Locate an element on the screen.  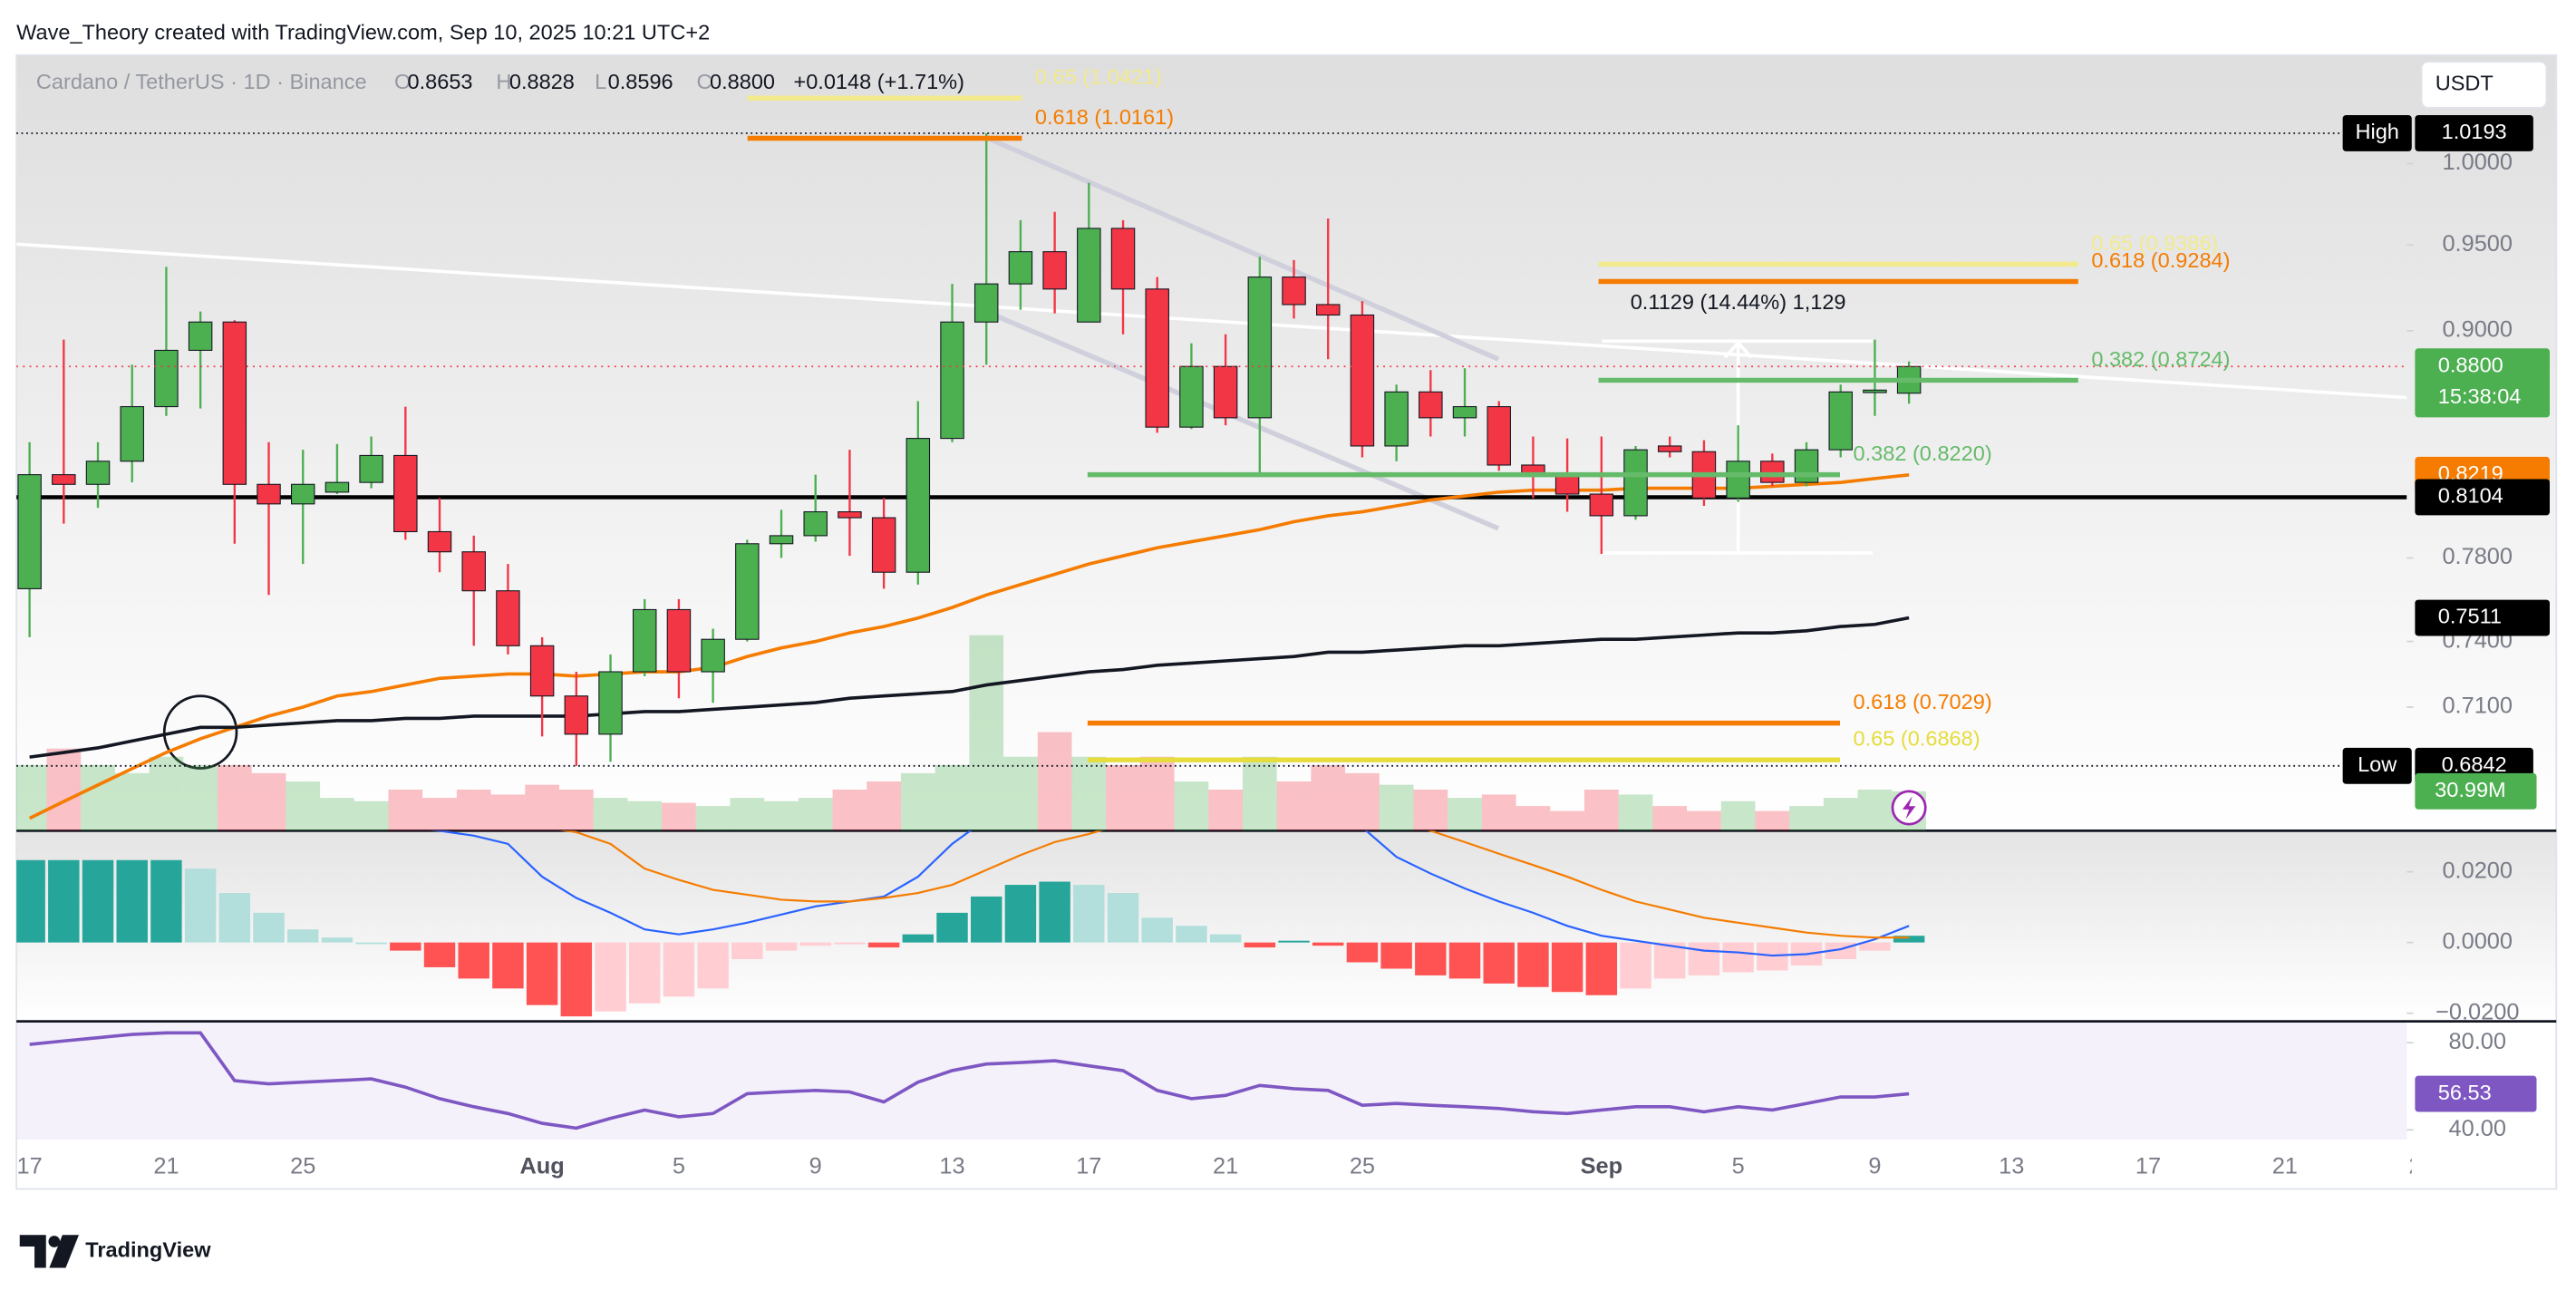
rsi-pane is located at coordinates (1211, 1081).